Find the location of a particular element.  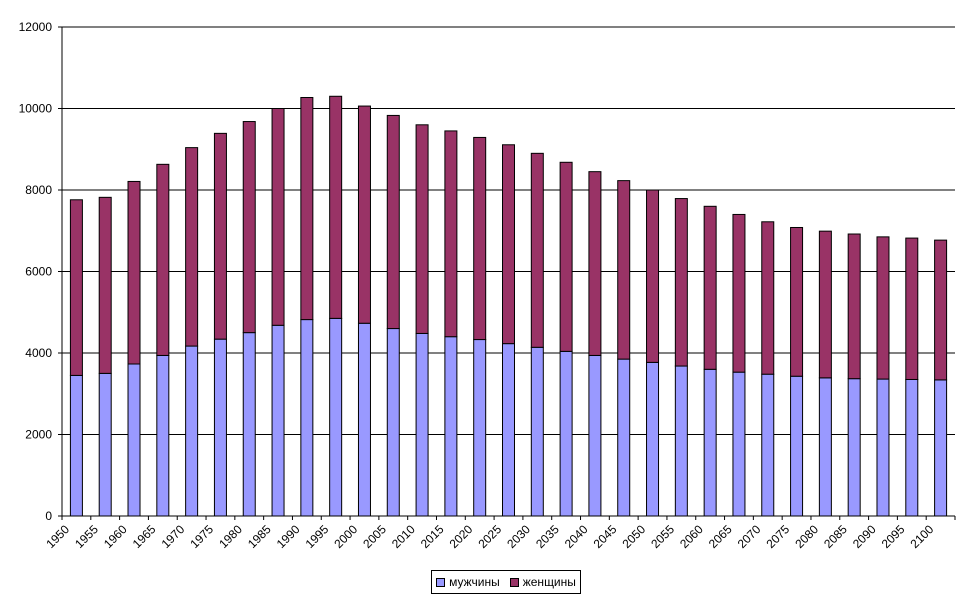

y-tick-labels: 0 2000 4000 6000 8000 10000 12000 is located at coordinates (36, 271).